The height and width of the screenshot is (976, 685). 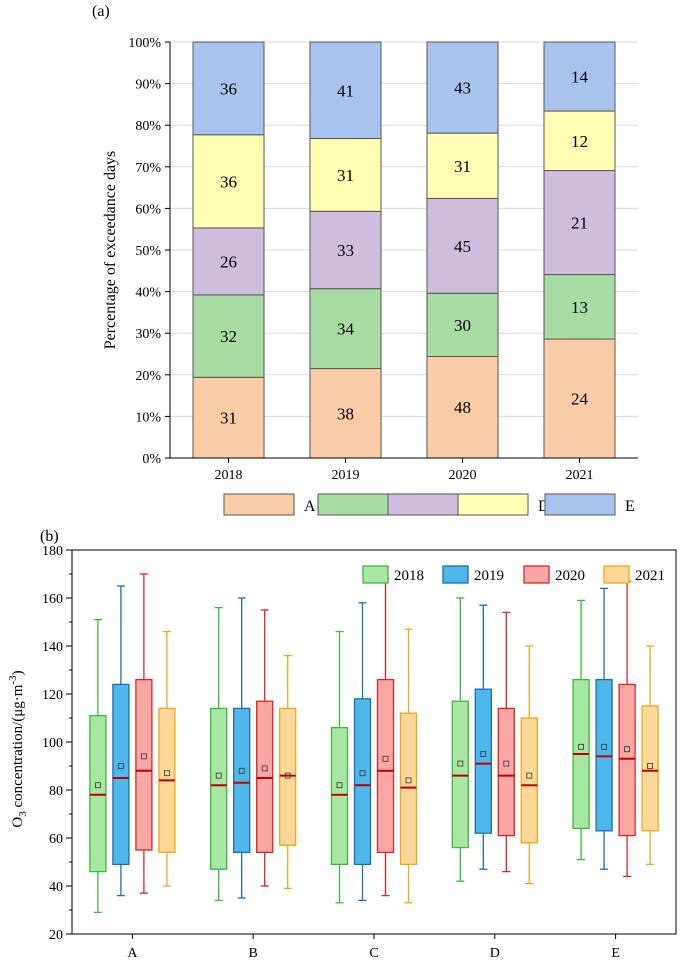 What do you see at coordinates (463, 475) in the screenshot?
I see `x-tick-label-2020: 2020` at bounding box center [463, 475].